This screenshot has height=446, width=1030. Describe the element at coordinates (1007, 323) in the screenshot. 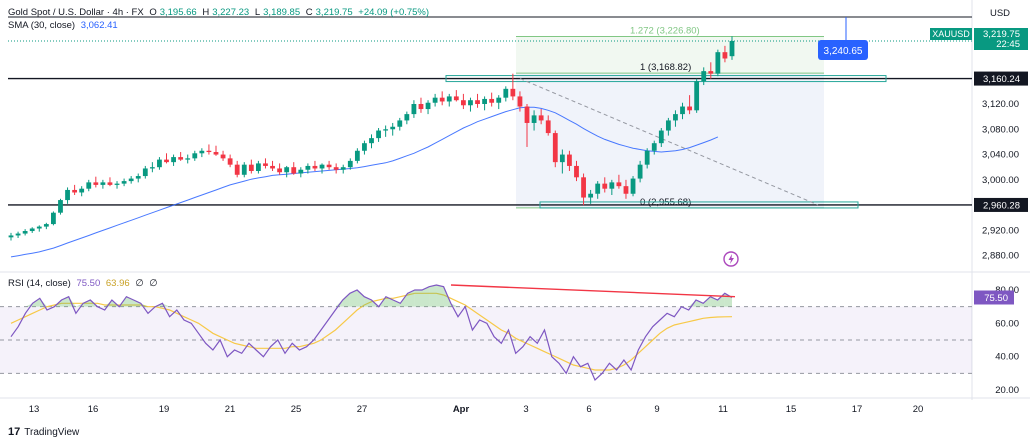

I see `rsi-axis-tick: 60.00` at that location.